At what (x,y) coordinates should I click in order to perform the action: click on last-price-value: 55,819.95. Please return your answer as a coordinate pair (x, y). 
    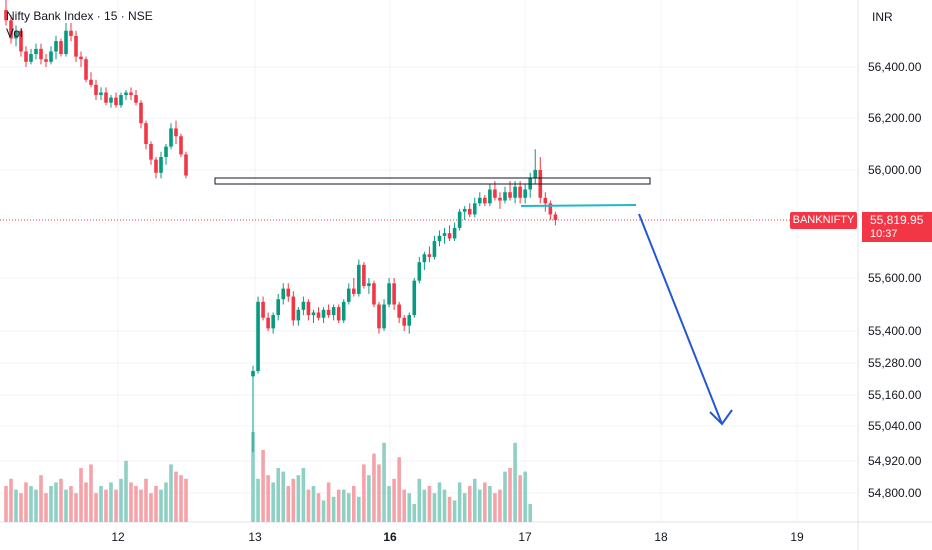
    Looking at the image, I should click on (897, 220).